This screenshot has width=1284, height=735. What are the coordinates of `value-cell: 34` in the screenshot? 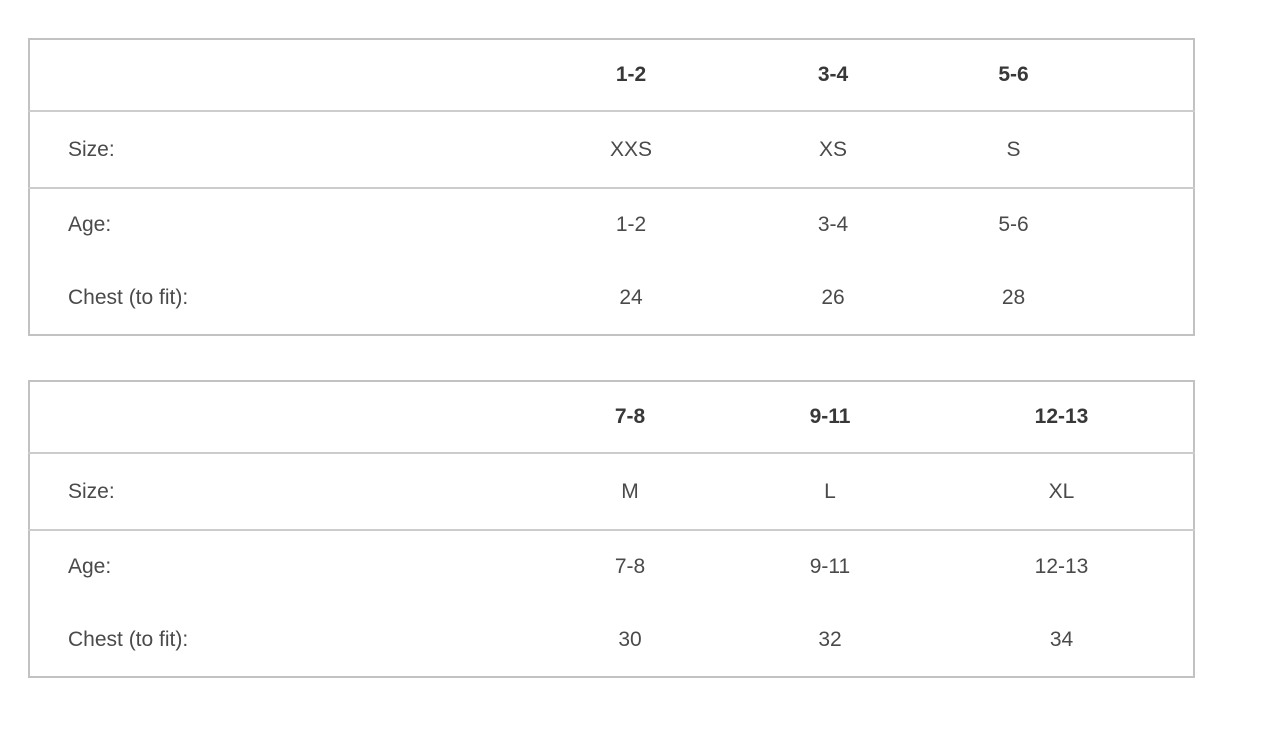 It's located at (1061, 639).